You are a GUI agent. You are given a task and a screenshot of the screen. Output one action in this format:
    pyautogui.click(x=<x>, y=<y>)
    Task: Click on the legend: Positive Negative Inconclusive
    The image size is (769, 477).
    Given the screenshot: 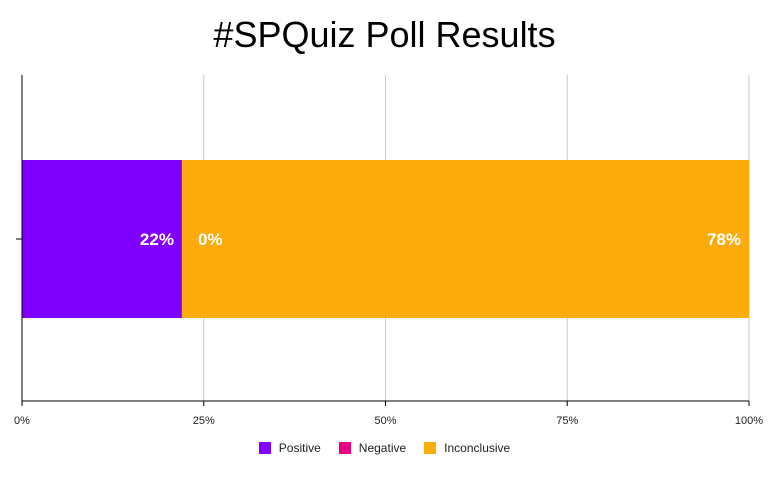 What is the action you would take?
    pyautogui.click(x=384, y=448)
    